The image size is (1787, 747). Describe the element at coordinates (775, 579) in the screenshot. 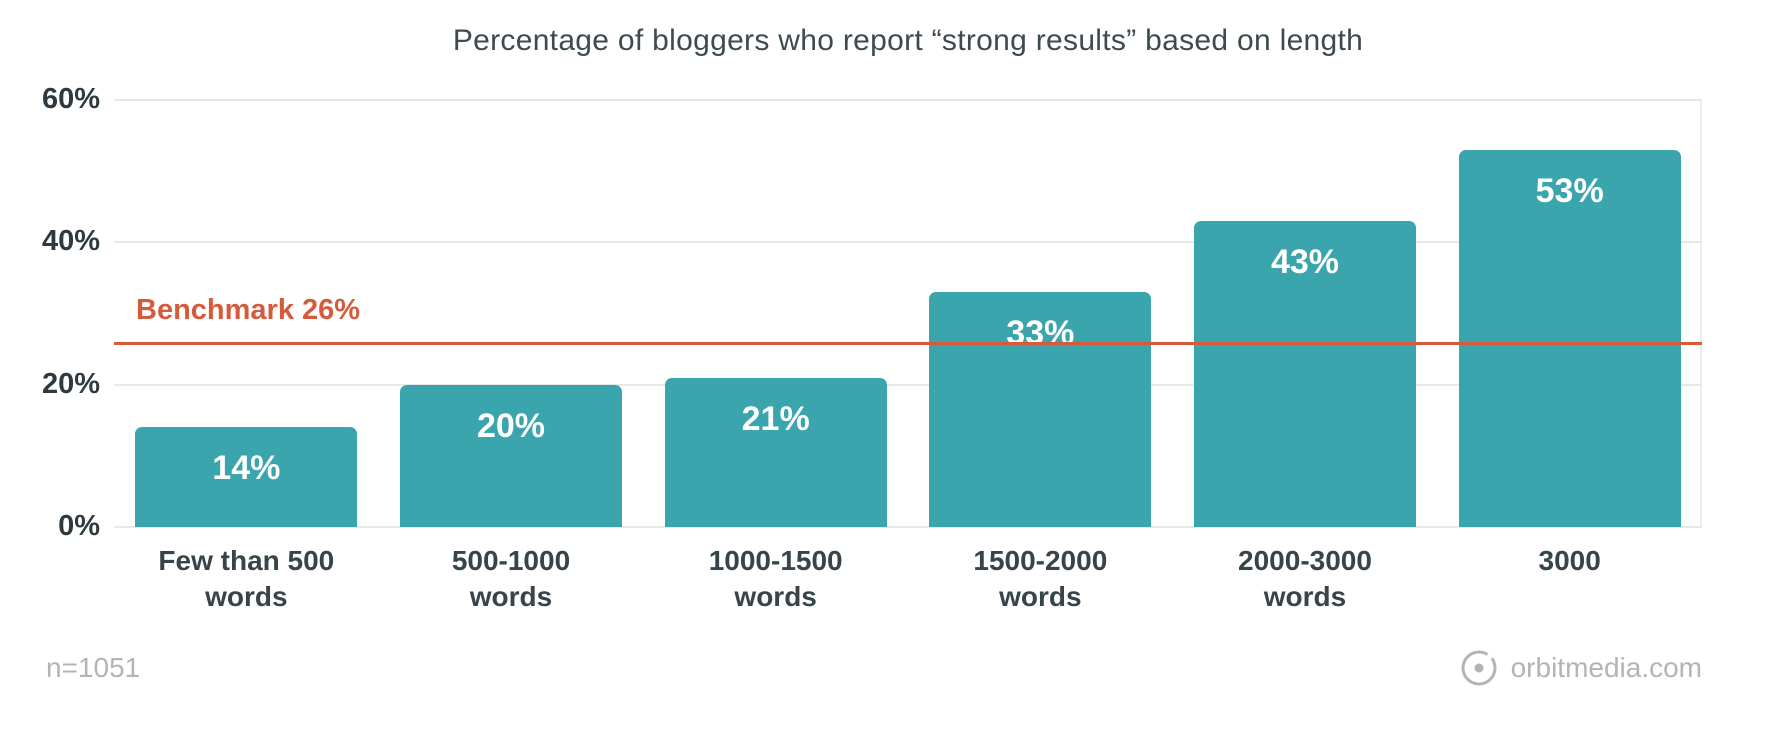

I see `x-axis-category-label: 1000-1500 words` at that location.